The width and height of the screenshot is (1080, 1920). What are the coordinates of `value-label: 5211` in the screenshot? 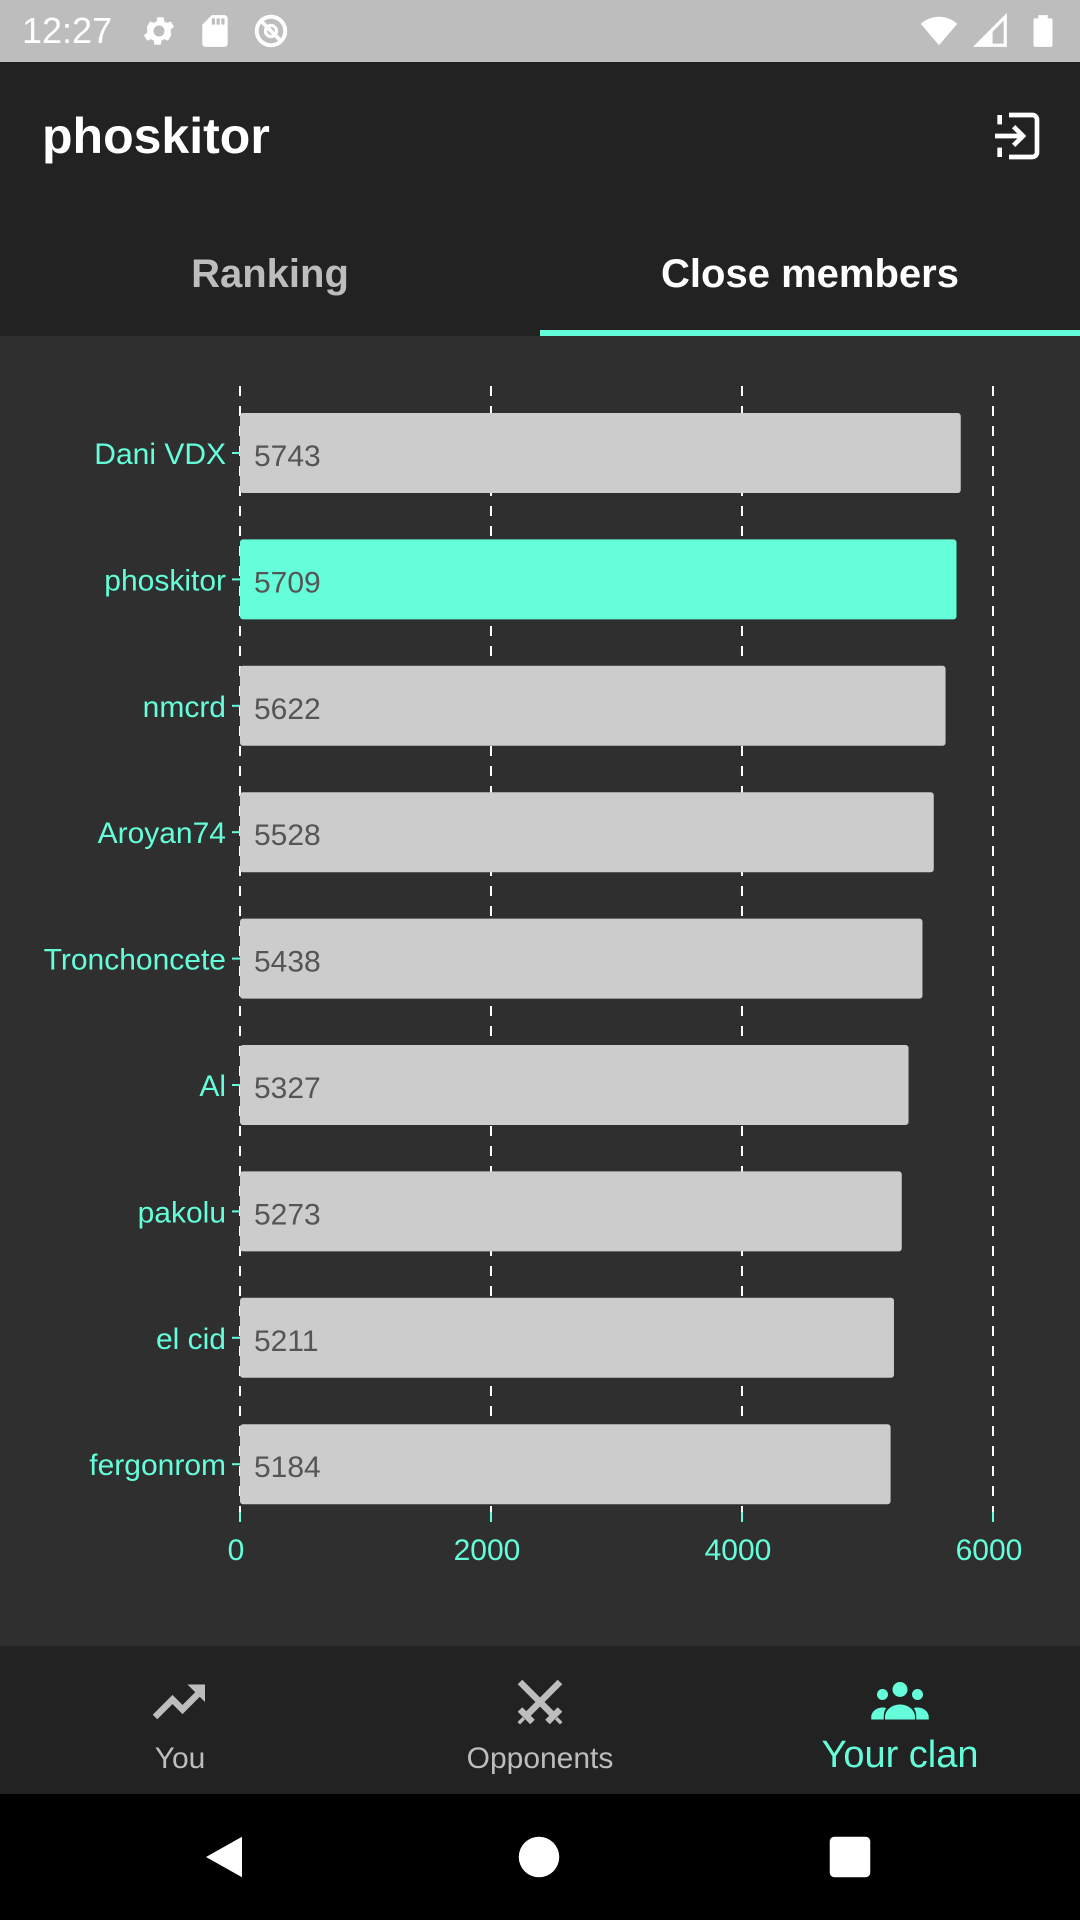 It's located at (286, 1341).